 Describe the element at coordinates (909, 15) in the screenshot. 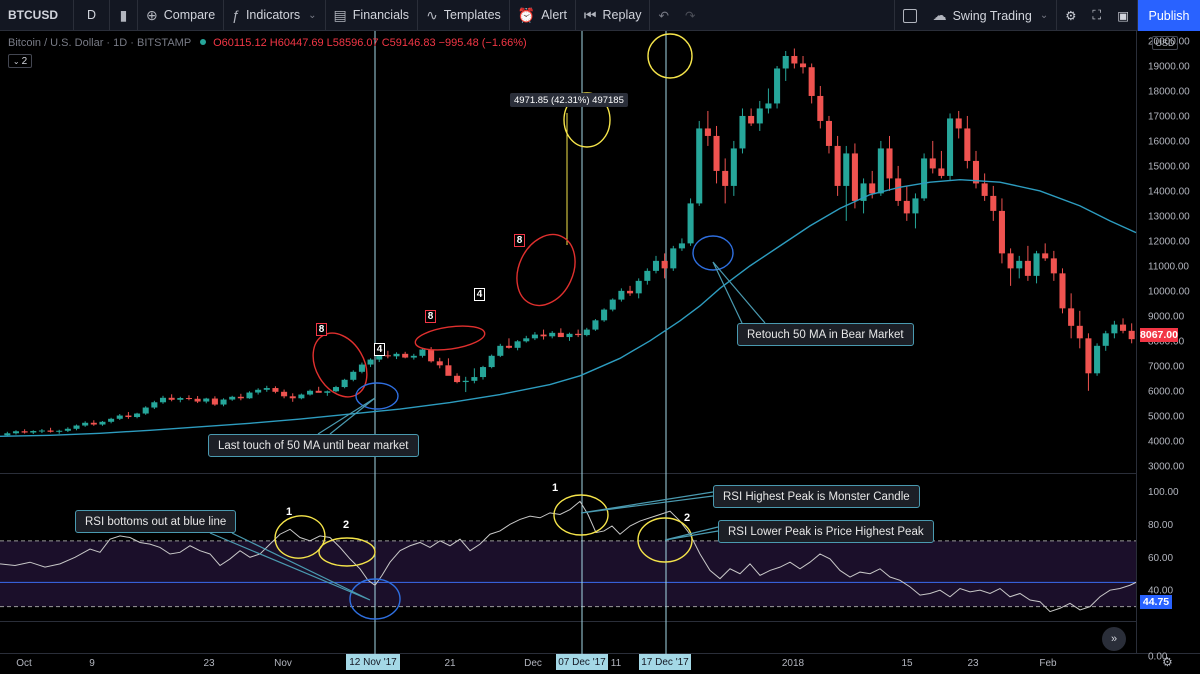

I see `fullscreen-toggle` at that location.